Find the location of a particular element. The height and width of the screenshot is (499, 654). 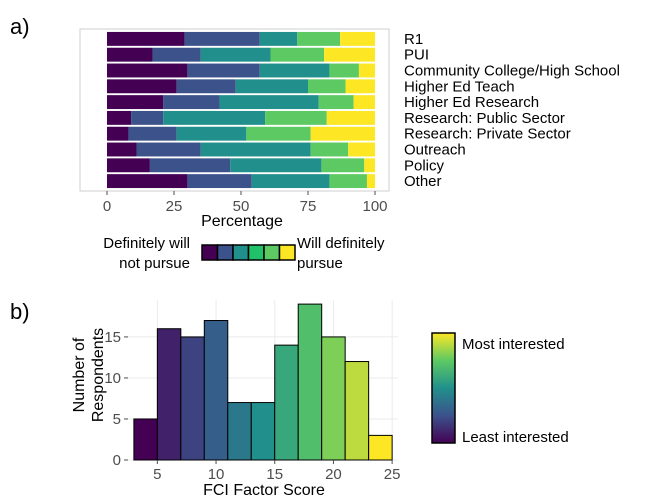

category-label: R1 is located at coordinates (413, 39).